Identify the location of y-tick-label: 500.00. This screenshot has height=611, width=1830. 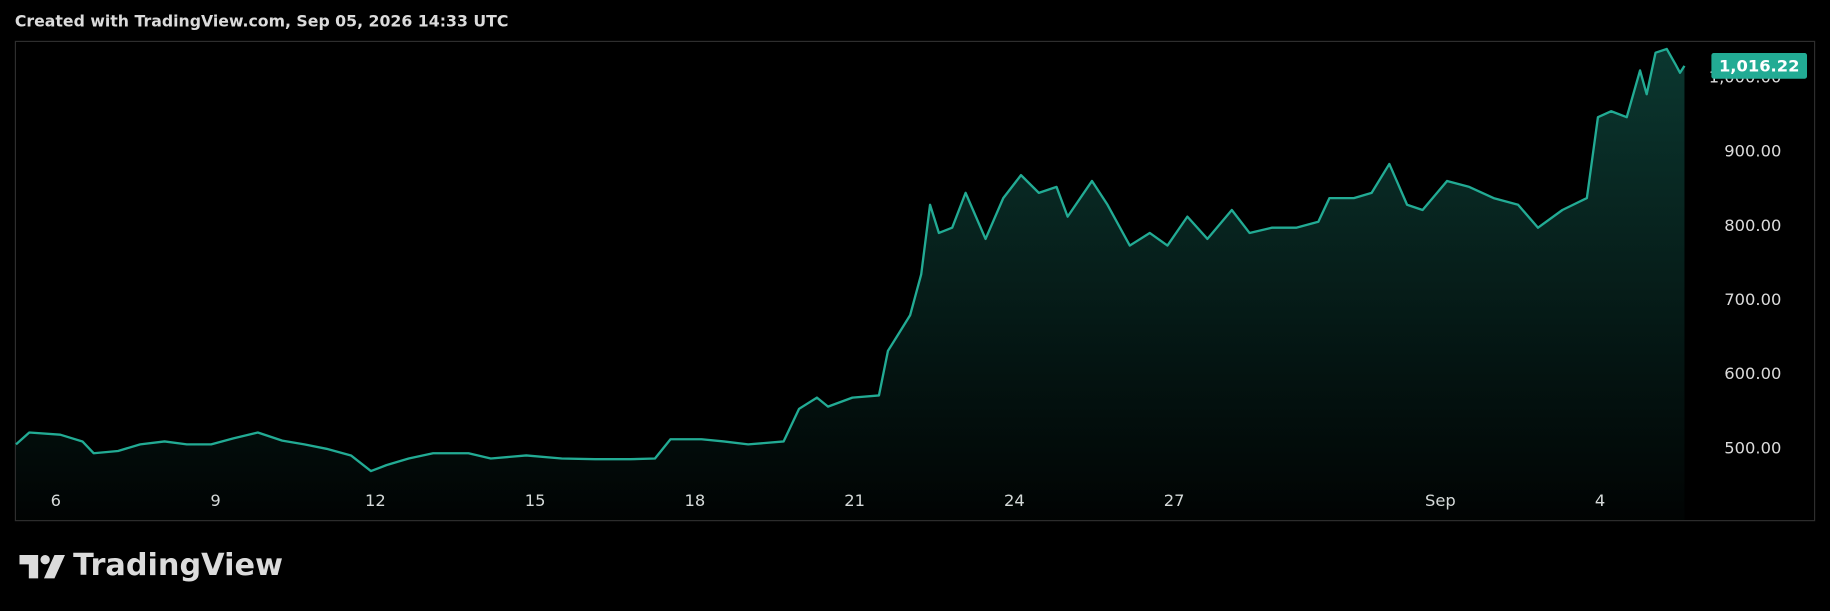
(1752, 447).